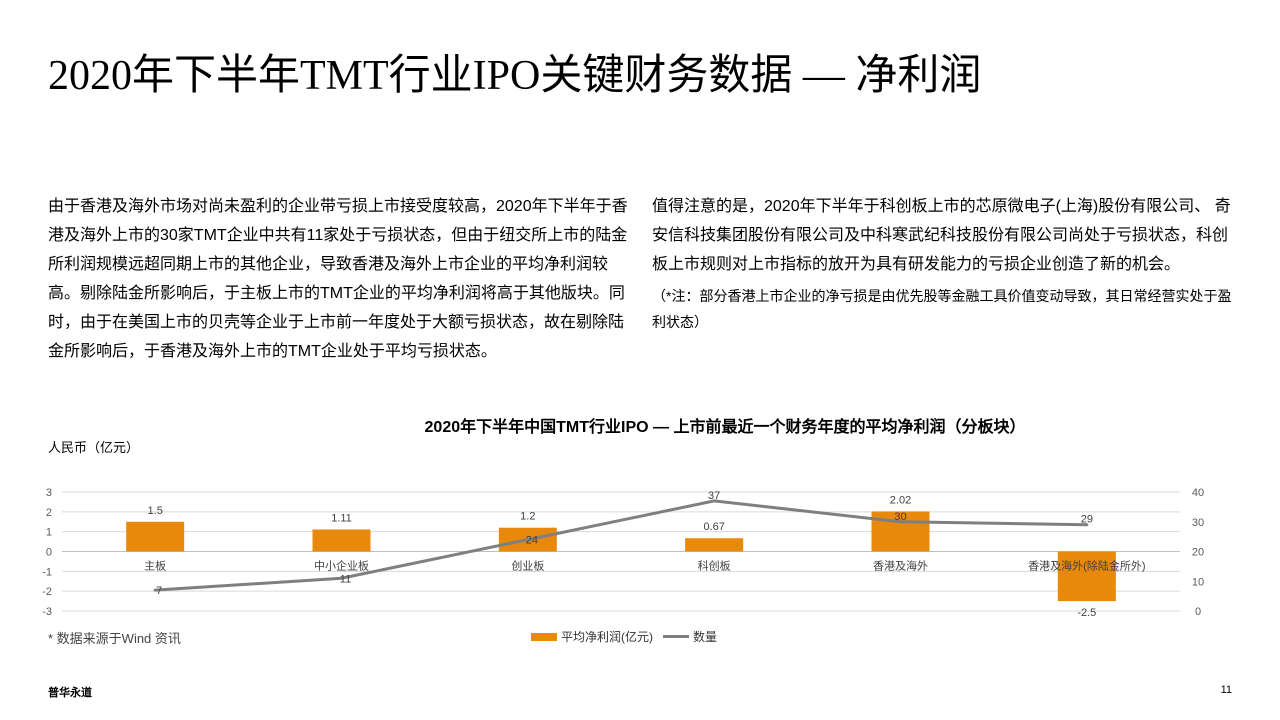 The image size is (1280, 720). Describe the element at coordinates (49, 493) in the screenshot. I see `left-axis-tick-label: 3` at that location.